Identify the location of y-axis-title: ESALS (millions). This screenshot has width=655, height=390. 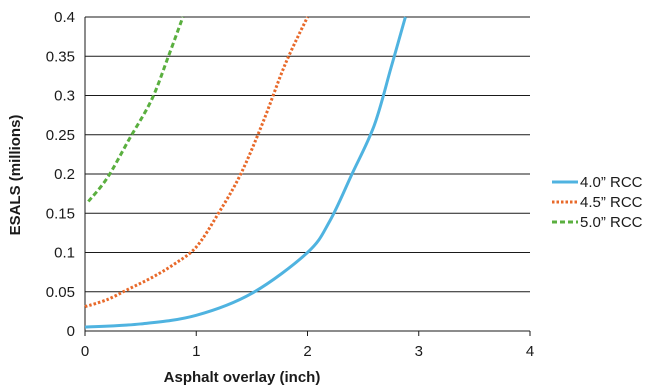
(15, 175).